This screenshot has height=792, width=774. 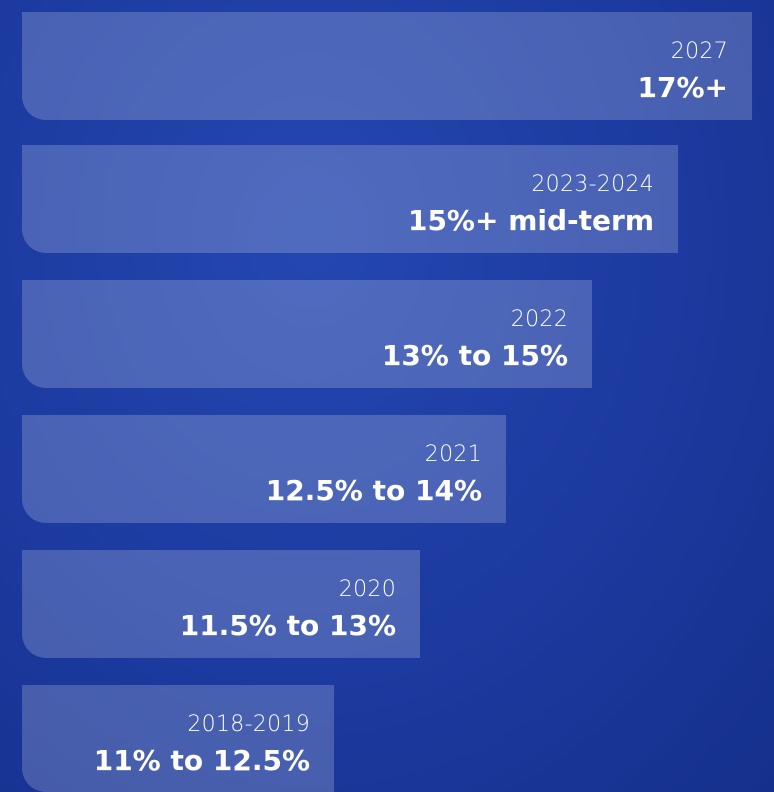 I want to click on year: 2023-2024, so click(x=592, y=184).